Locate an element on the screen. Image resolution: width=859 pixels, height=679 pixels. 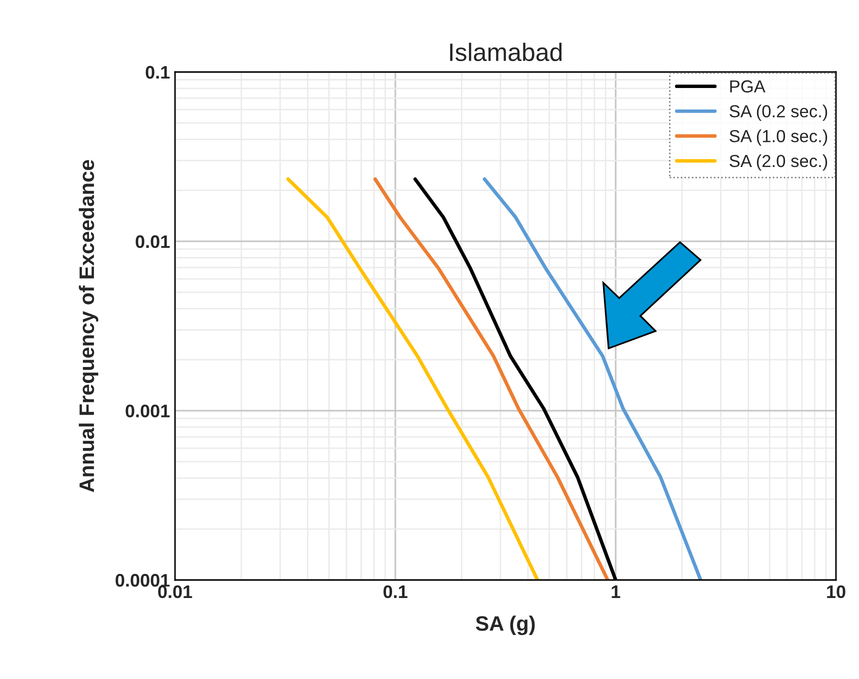
x-tick-label: 0.01 is located at coordinates (175, 591).